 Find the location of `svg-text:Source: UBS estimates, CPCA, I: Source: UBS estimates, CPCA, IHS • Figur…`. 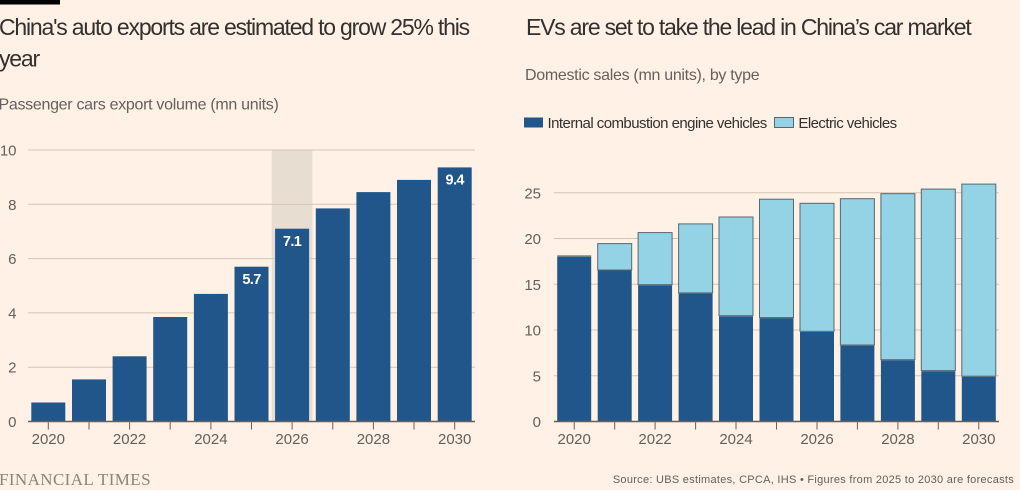

svg-text:Source: UBS estimates, CPCA, I: Source: UBS estimates, CPCA, IHS • Figur… is located at coordinates (813, 480).